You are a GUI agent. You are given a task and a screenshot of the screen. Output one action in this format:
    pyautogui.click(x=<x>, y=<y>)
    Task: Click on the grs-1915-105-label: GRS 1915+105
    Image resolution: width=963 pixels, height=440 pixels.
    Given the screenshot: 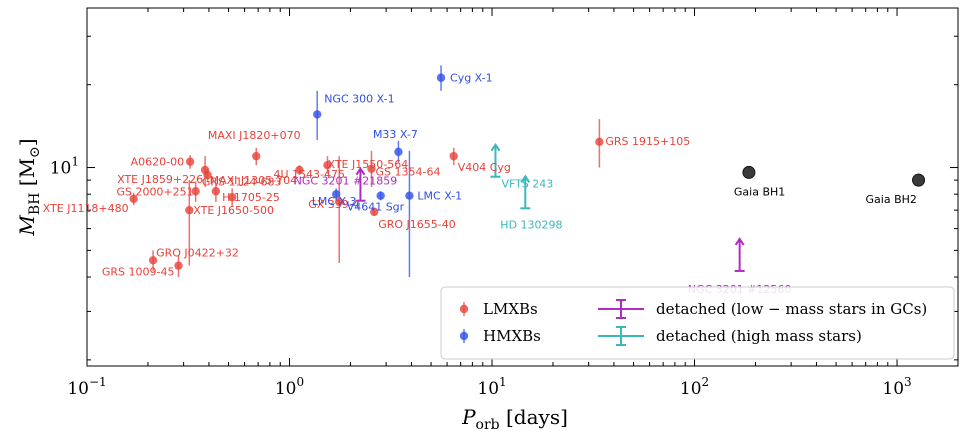 What is the action you would take?
    pyautogui.click(x=647, y=141)
    